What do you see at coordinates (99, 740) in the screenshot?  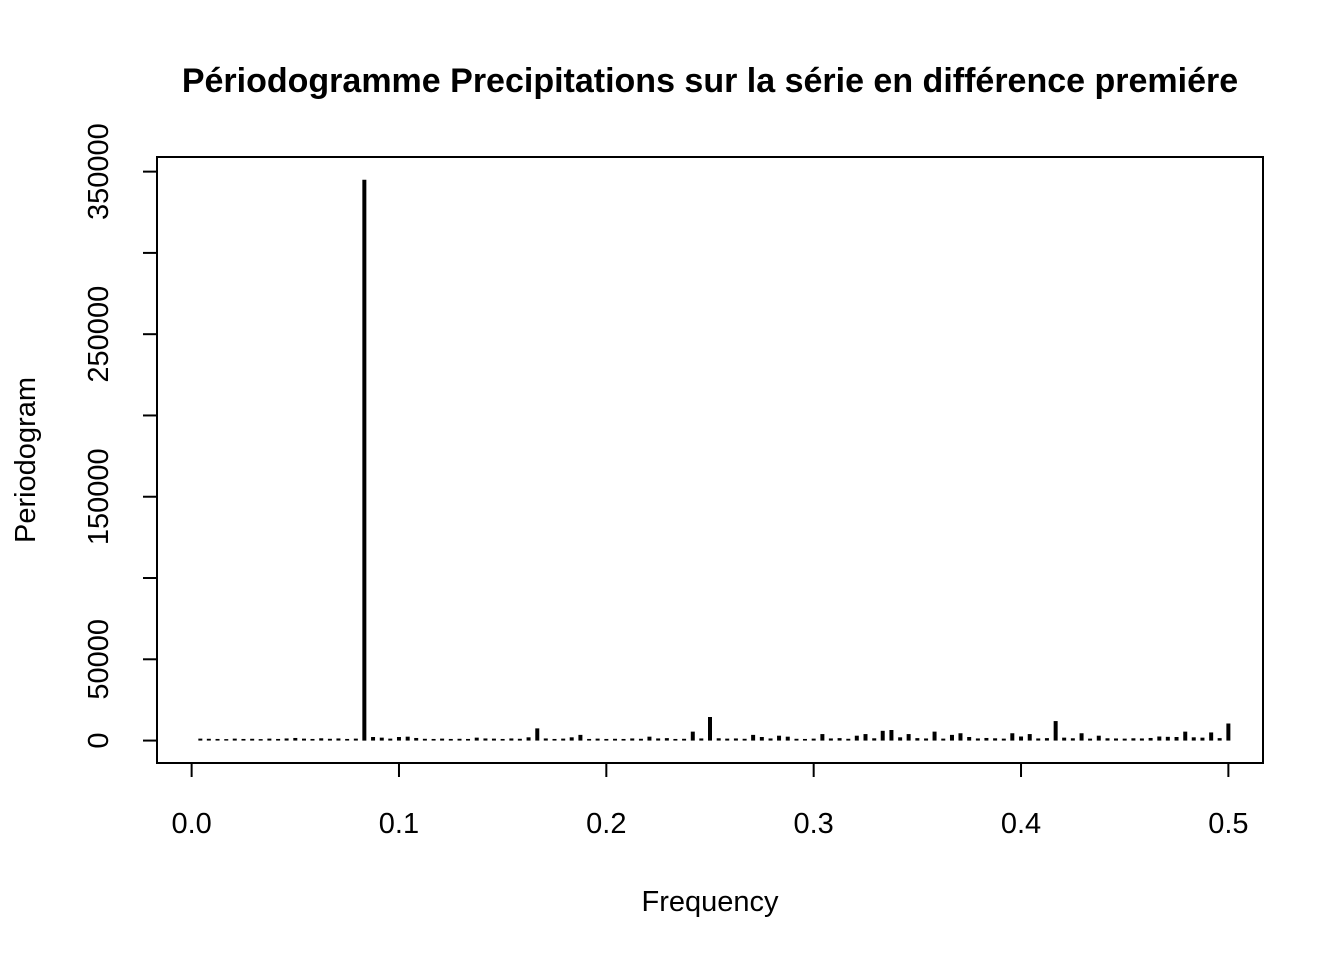 I see `y-tick-label-0: 0` at bounding box center [99, 740].